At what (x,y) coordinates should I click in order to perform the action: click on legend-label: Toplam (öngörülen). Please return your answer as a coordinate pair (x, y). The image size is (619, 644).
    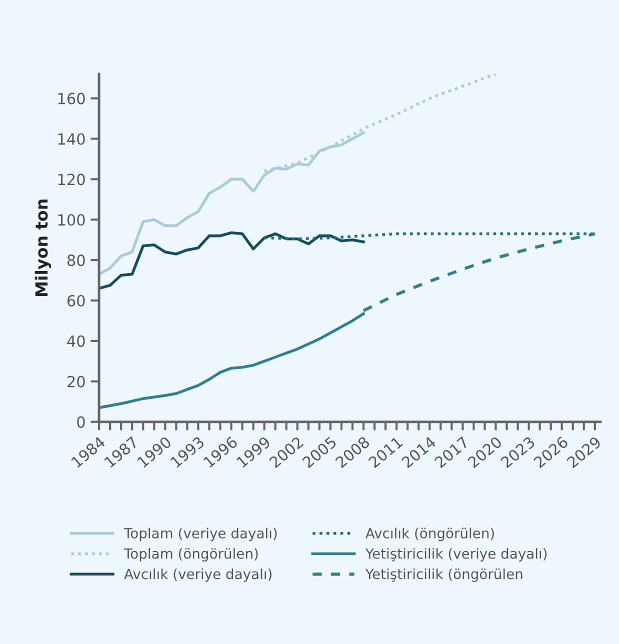
    Looking at the image, I should click on (191, 555).